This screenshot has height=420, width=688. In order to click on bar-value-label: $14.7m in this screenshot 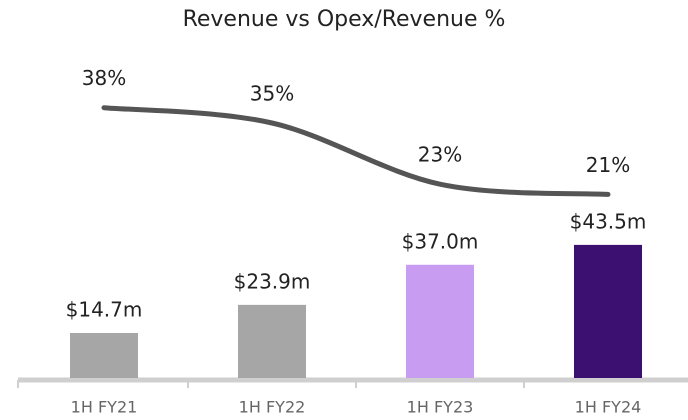, I will do `click(104, 310)`.